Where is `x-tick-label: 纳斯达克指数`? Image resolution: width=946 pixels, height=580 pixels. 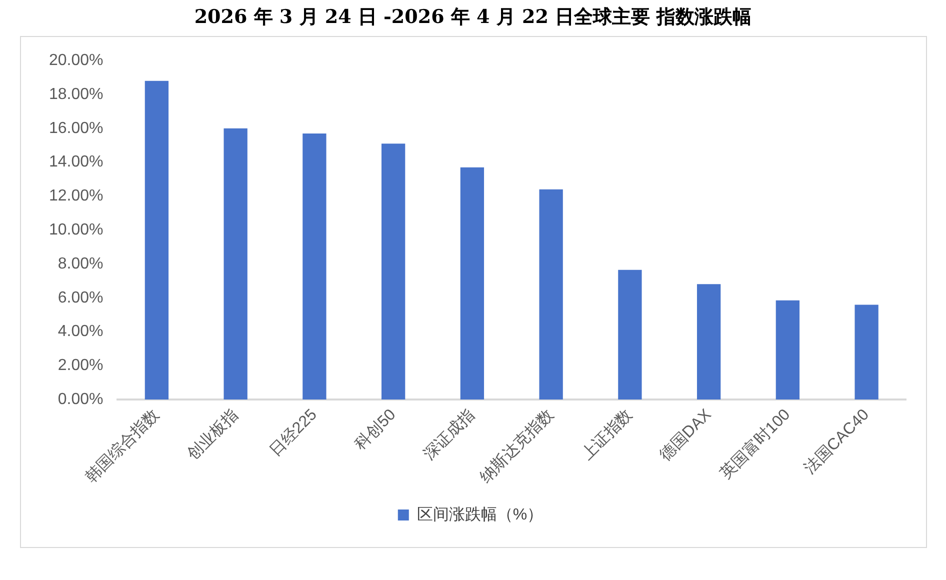
x-tick-label: 纳斯达克指数 is located at coordinates (517, 446).